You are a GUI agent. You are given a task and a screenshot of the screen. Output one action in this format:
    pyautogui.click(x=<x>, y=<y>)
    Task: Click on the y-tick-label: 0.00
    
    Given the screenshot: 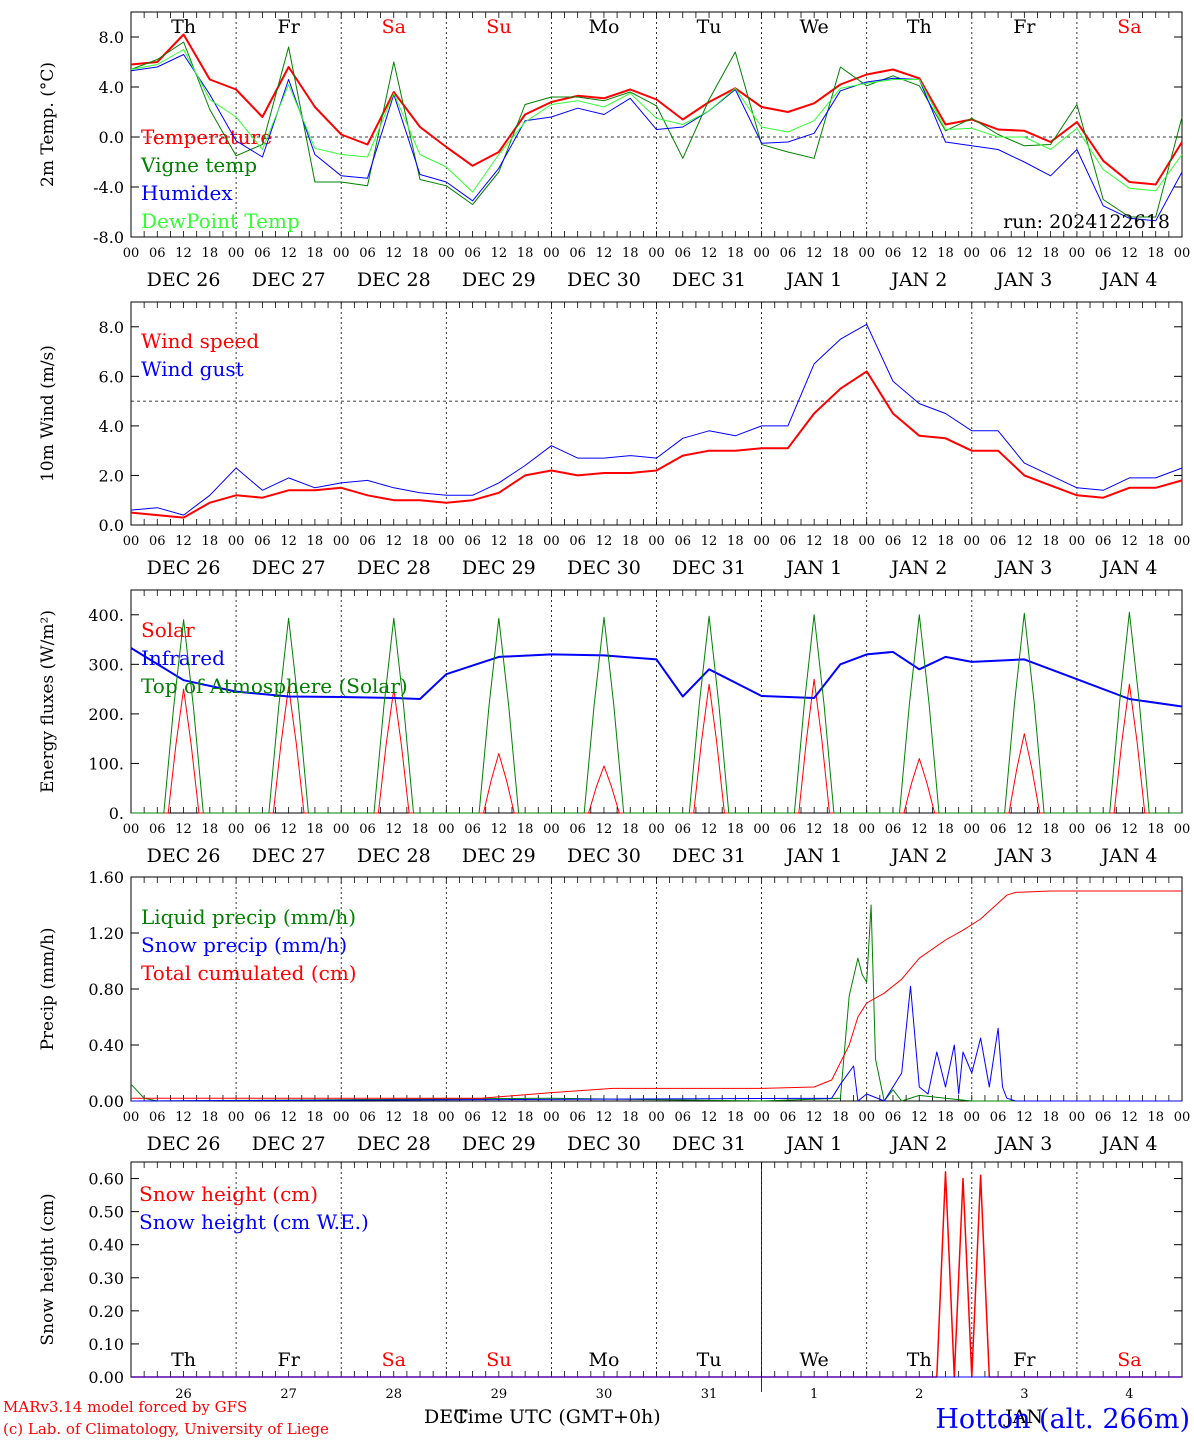 What is the action you would take?
    pyautogui.click(x=106, y=1377)
    